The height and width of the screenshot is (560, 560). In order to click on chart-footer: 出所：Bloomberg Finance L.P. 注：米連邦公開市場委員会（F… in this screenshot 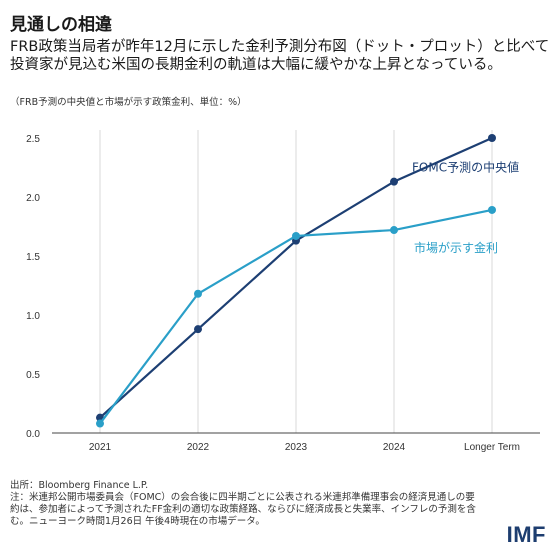, I will do `click(245, 504)`.